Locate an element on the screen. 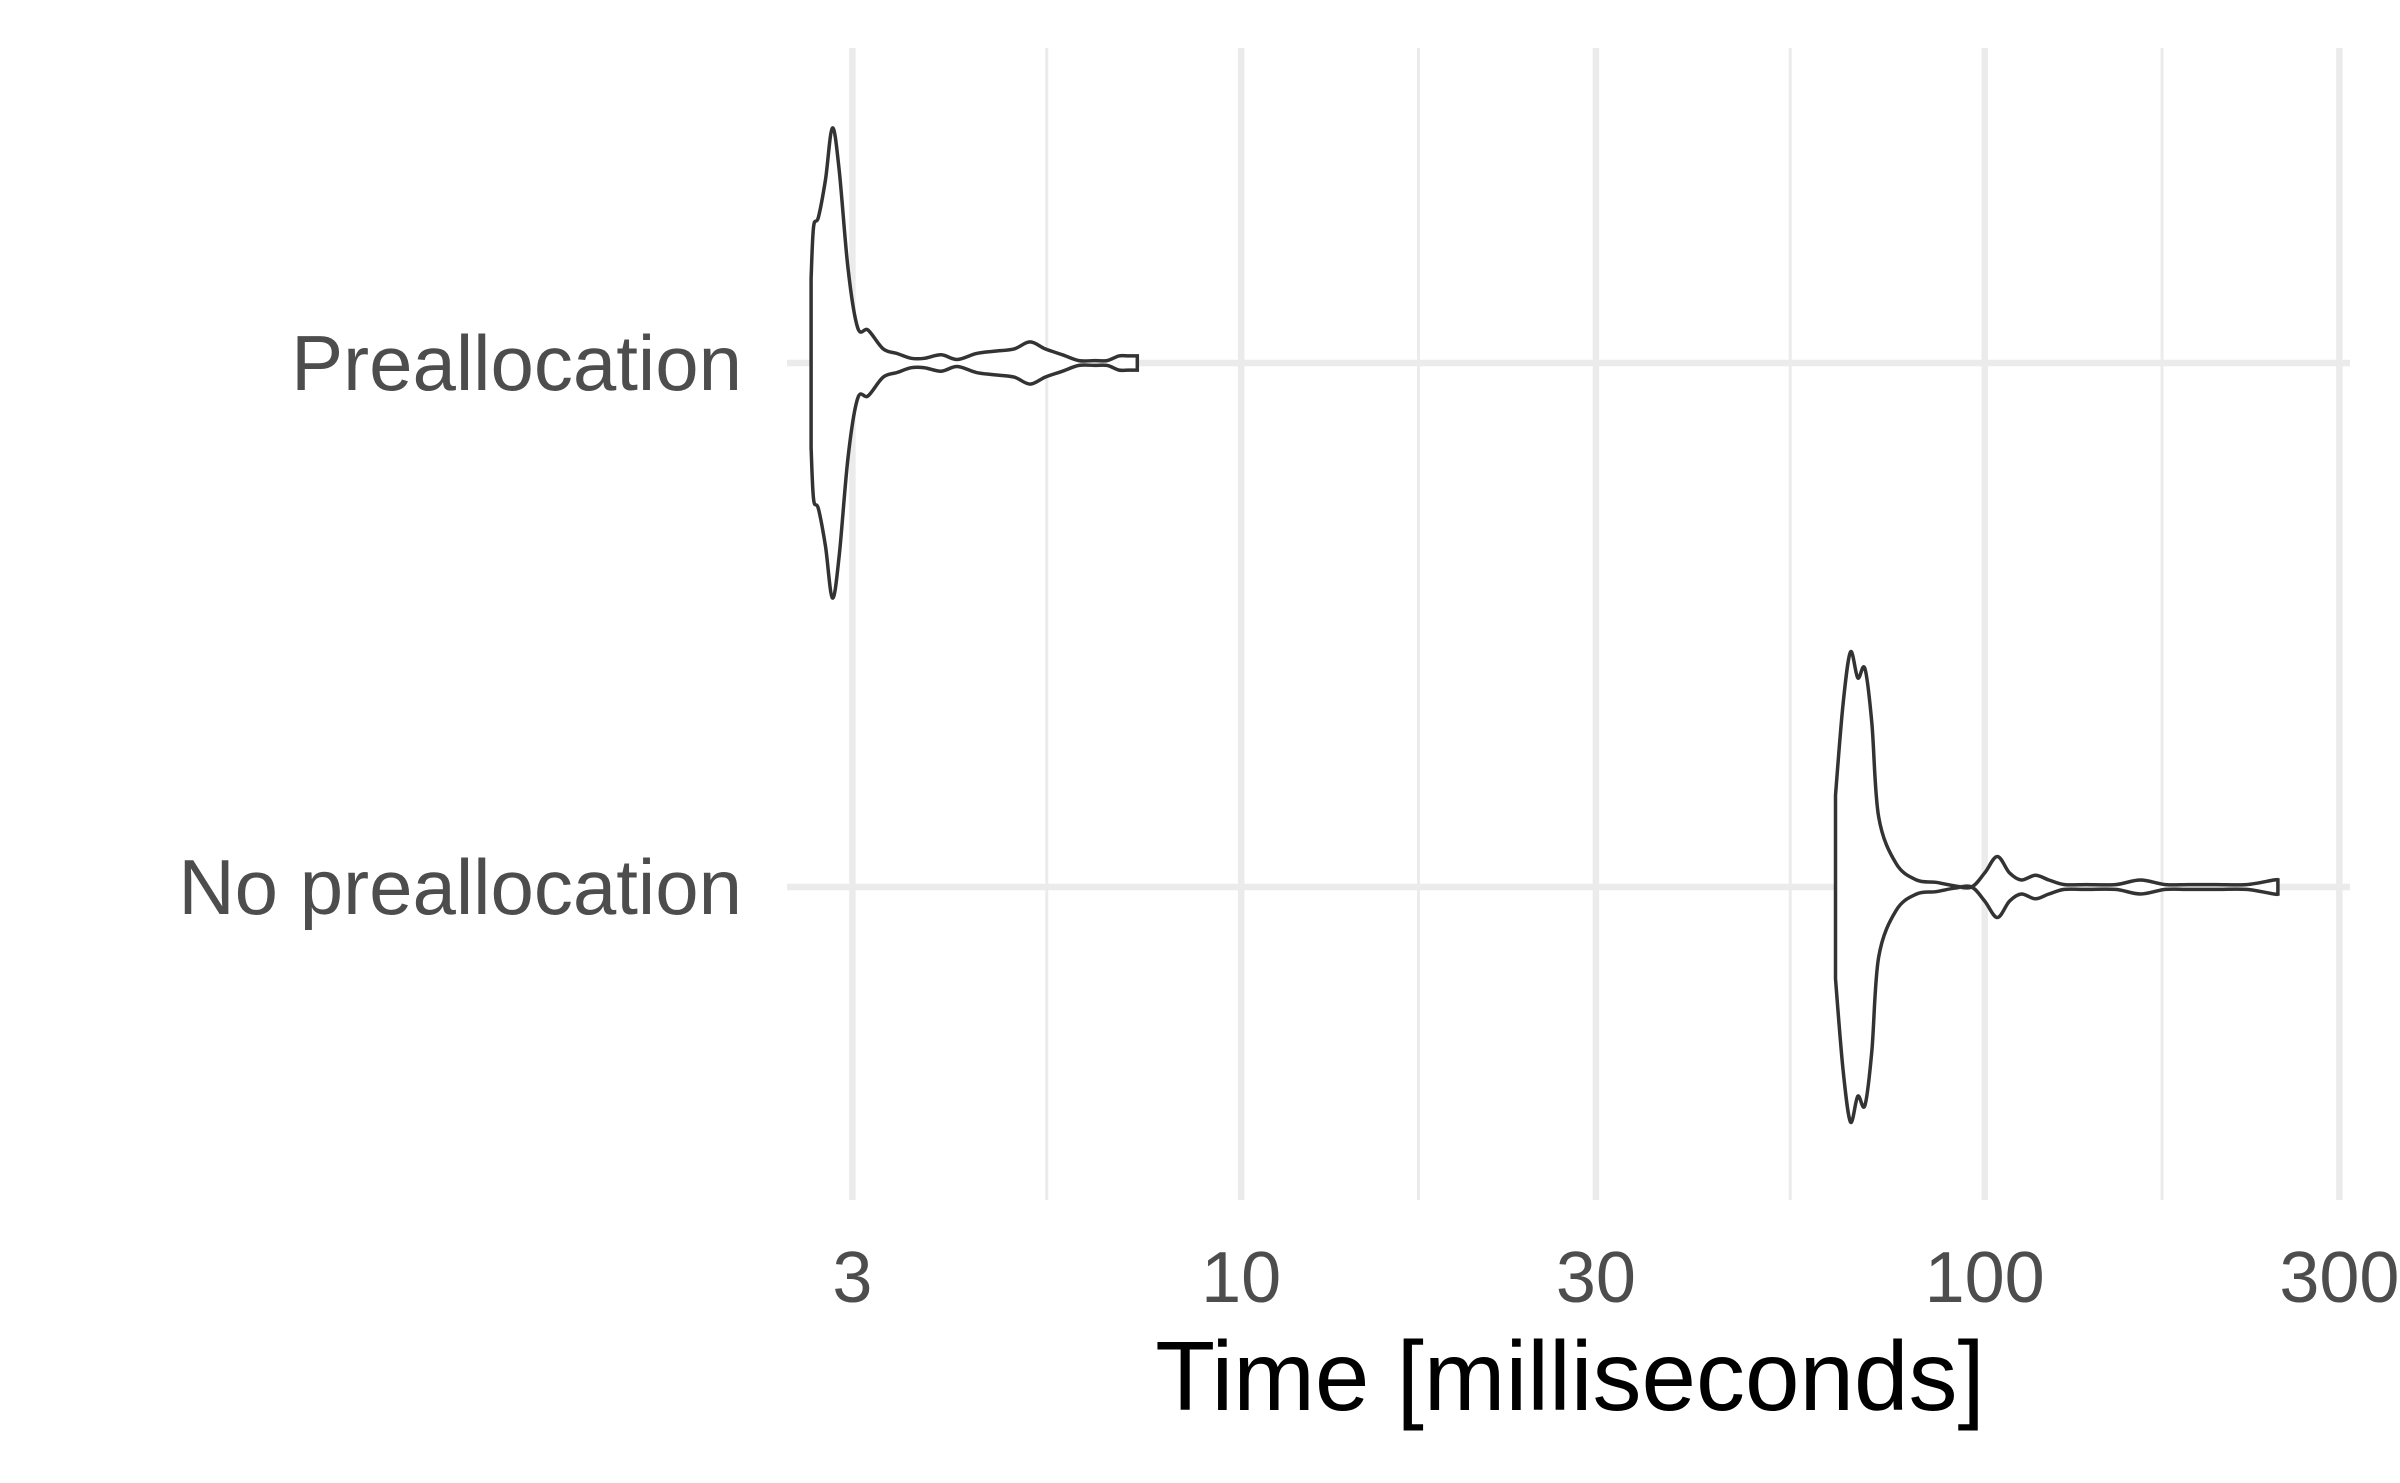  category-label: Preallocation is located at coordinates (516, 363).